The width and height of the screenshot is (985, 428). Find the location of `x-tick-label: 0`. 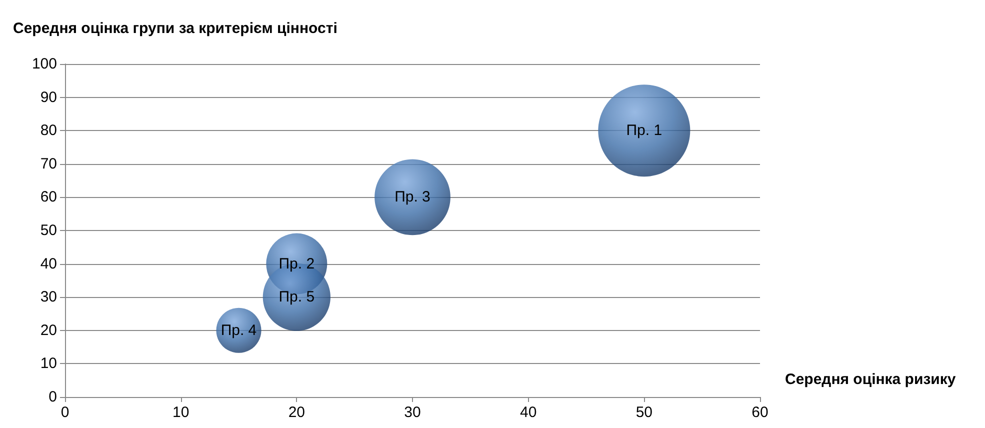

x-tick-label: 0 is located at coordinates (65, 412).